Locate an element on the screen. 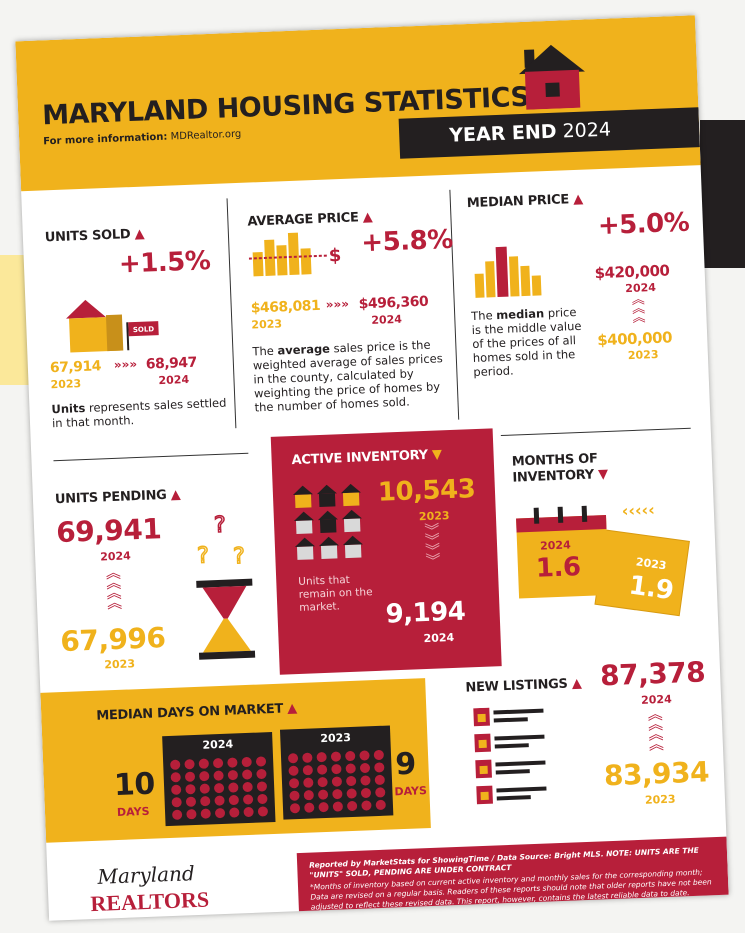 The width and height of the screenshot is (745, 933). change: +5.8% is located at coordinates (407, 241).